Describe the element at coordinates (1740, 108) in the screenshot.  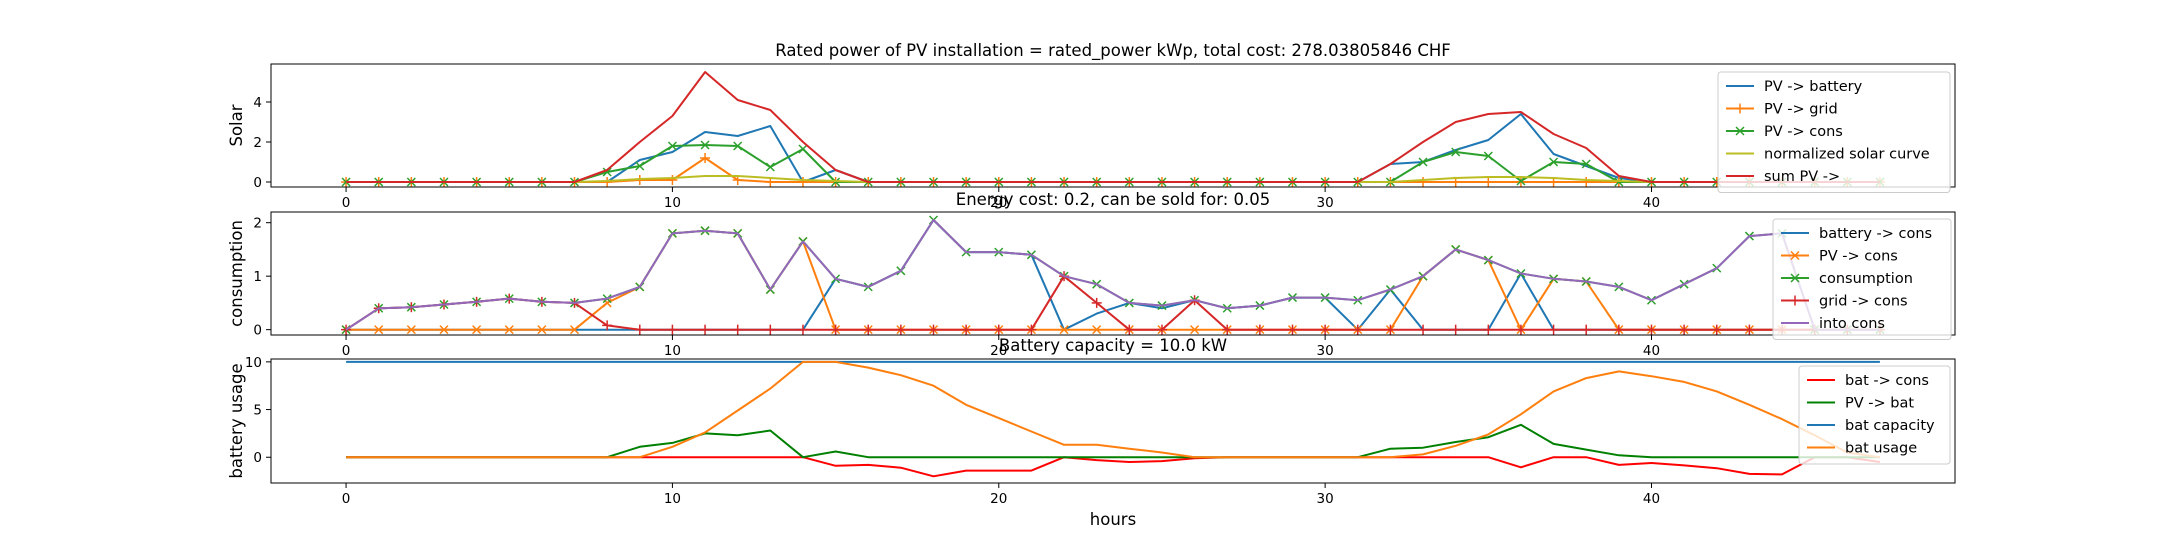
I see `solar-legend-marker` at that location.